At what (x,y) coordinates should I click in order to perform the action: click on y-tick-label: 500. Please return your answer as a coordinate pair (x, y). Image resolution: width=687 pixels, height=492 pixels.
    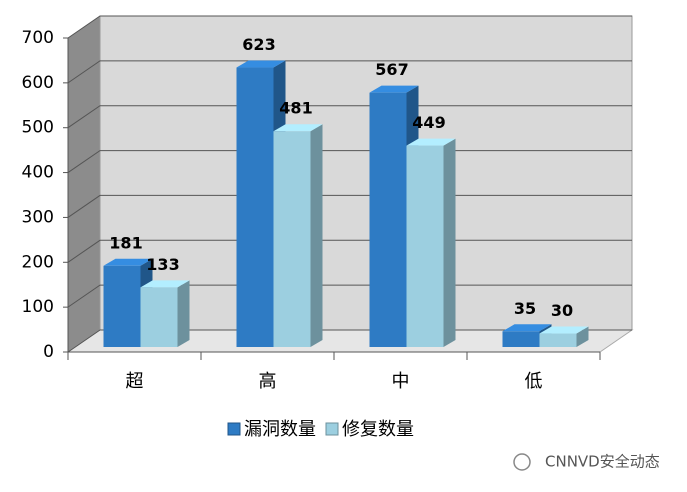
    Looking at the image, I should click on (38, 128).